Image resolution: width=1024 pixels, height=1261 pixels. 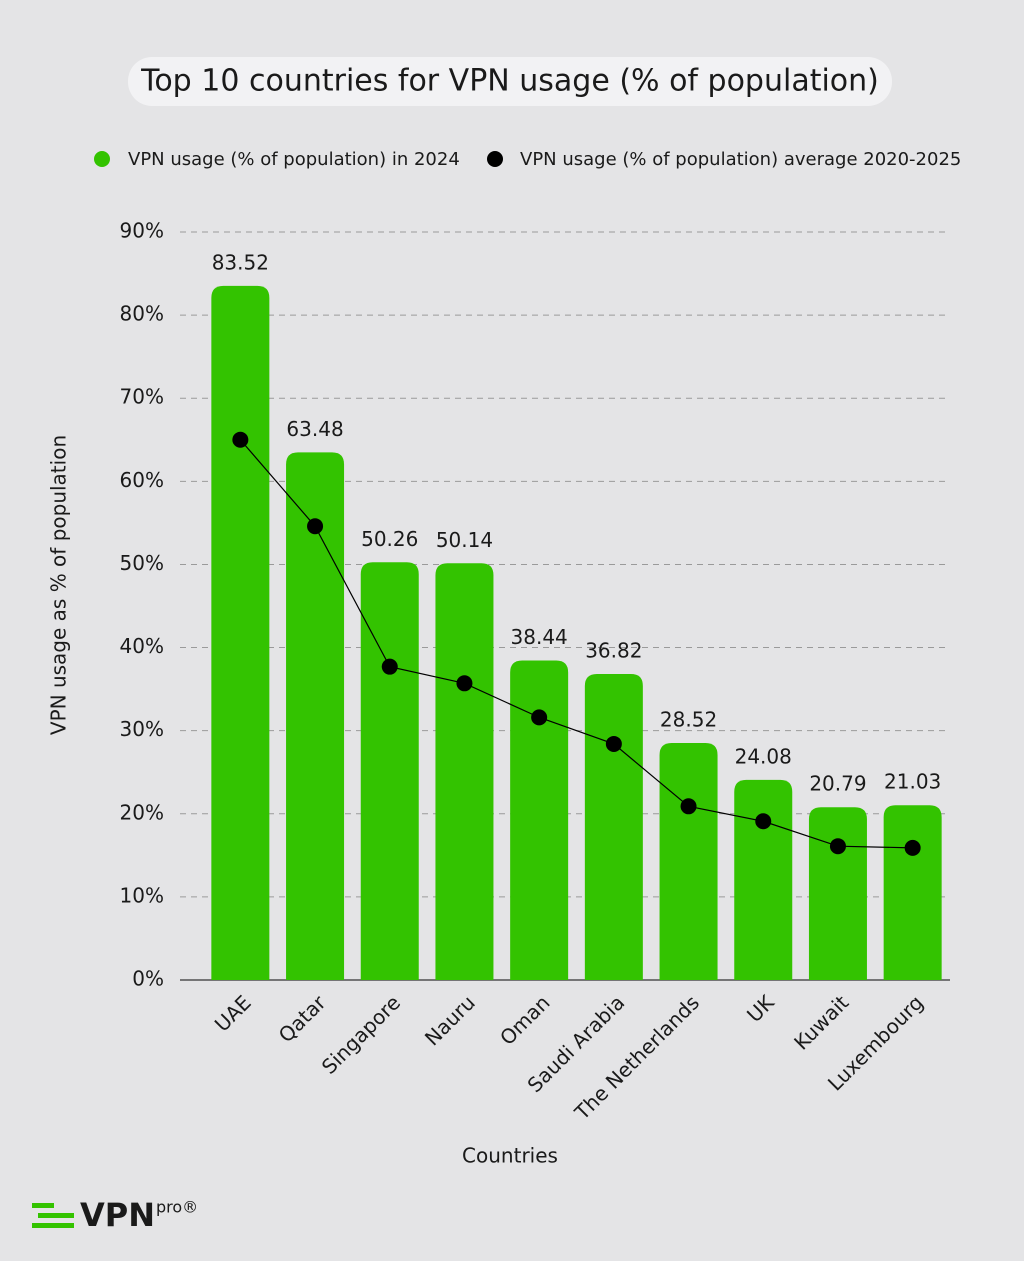 What do you see at coordinates (59, 585) in the screenshot?
I see `y-axis-label: VPN usage as % of population` at bounding box center [59, 585].